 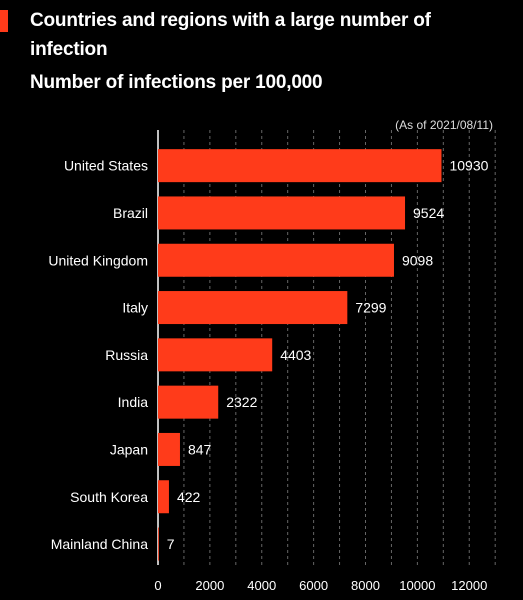 I want to click on x-tick-labels: 0 2000 4000 6000 8000 10000 12000, so click(x=320, y=585).